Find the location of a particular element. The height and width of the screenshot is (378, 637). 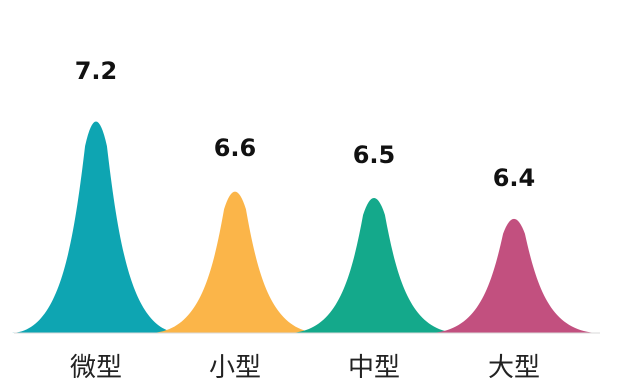

value-label-2: 6.6 is located at coordinates (235, 148).